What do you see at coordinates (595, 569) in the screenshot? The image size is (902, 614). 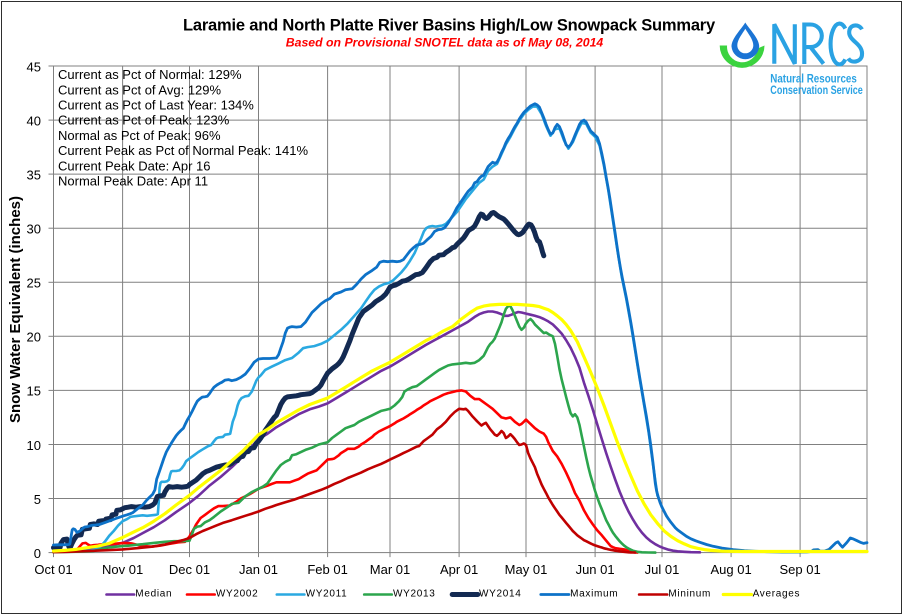 I see `svg-text: Jun 01` at bounding box center [595, 569].